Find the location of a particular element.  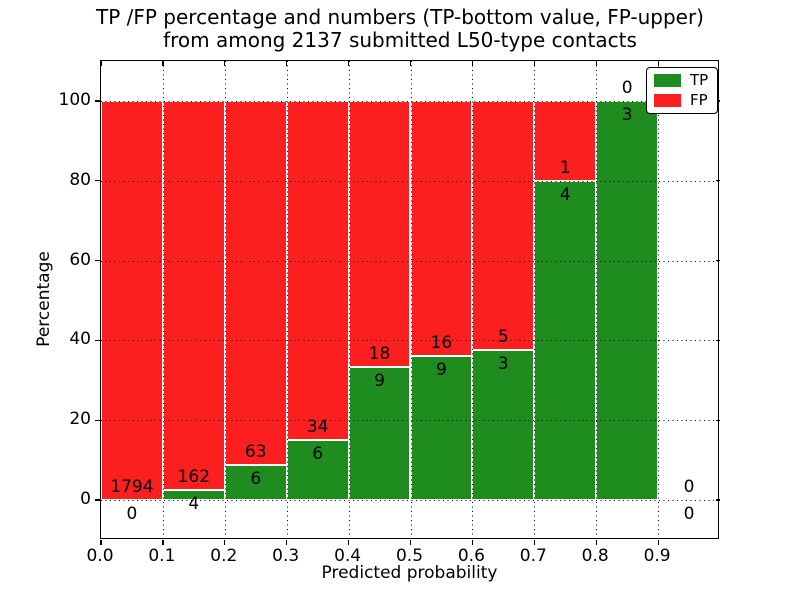

fp-count-label: 18 is located at coordinates (379, 354).